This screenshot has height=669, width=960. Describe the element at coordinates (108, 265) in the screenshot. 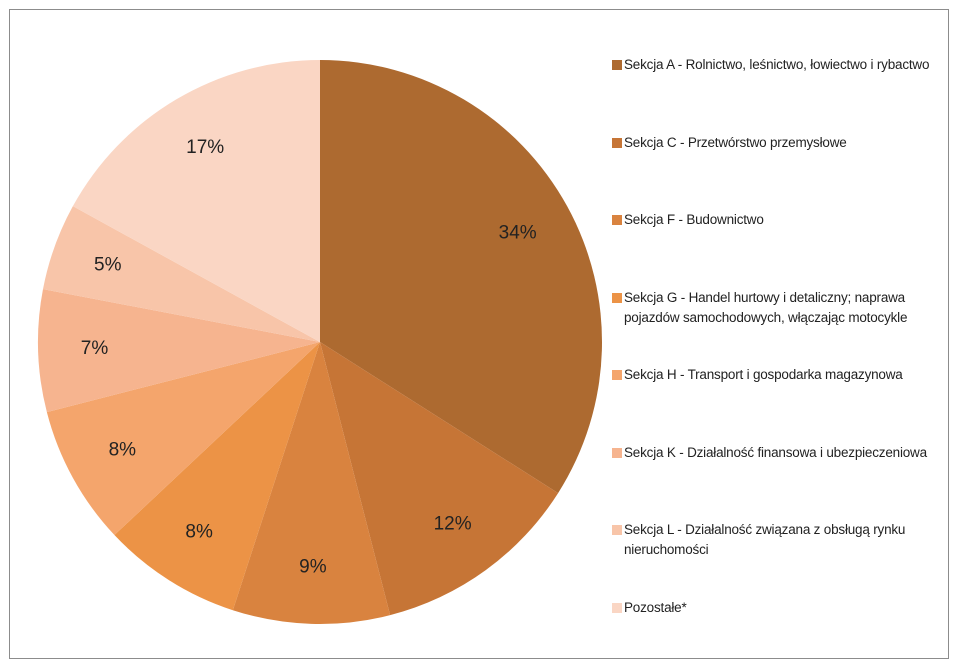

I see `data-label: 5%` at that location.